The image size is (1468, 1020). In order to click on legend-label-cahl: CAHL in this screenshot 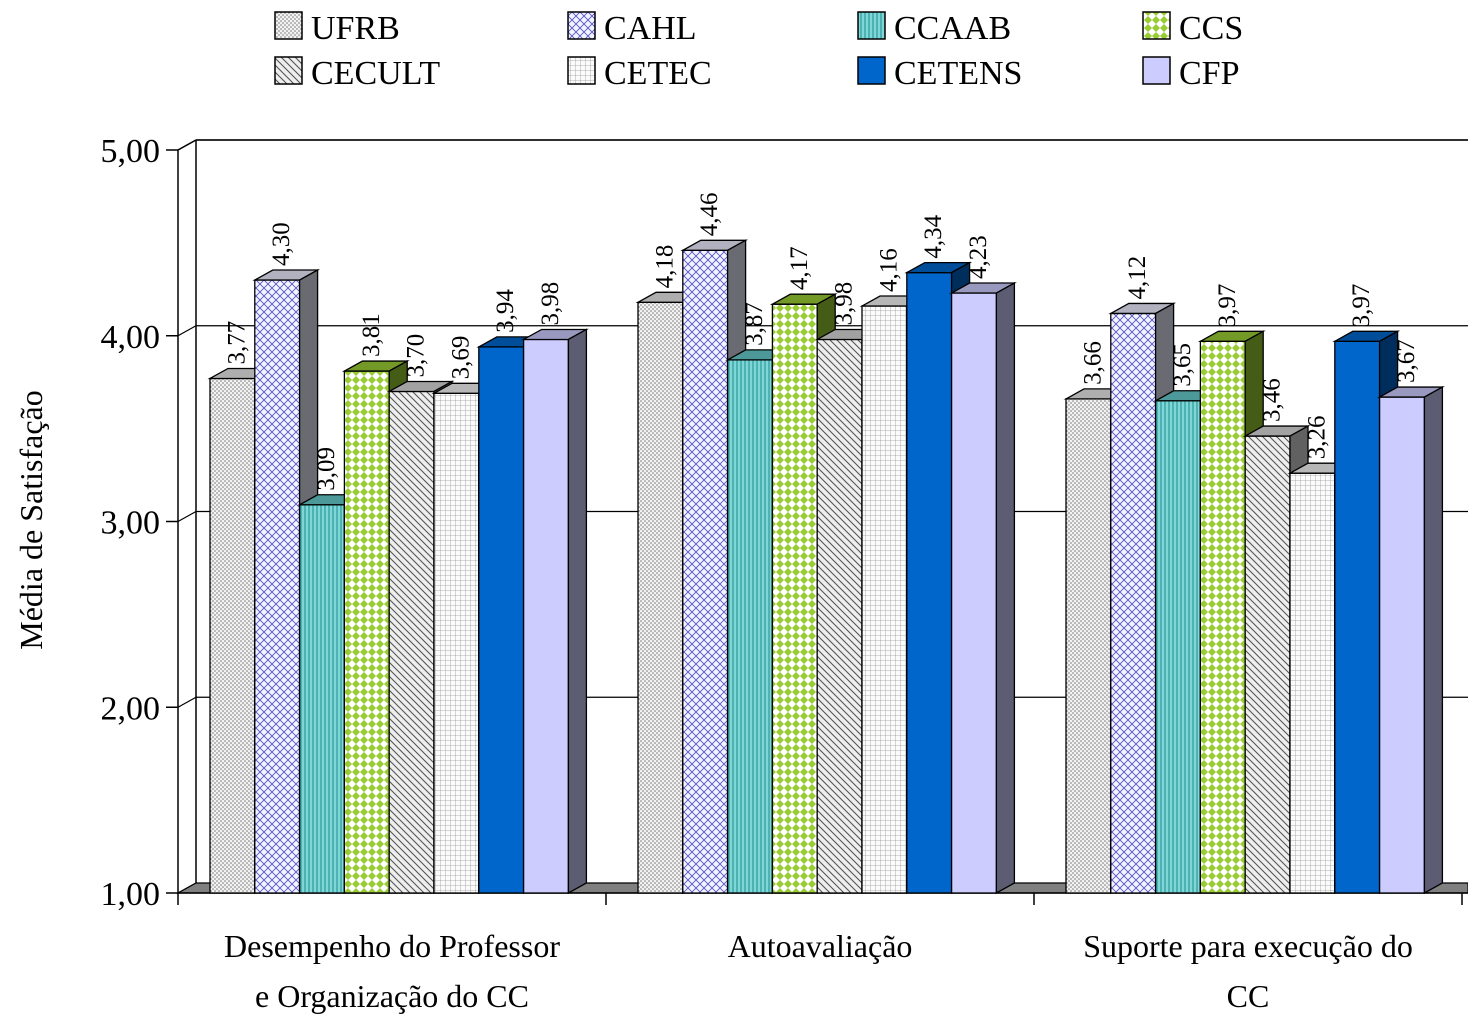, I will do `click(650, 28)`.